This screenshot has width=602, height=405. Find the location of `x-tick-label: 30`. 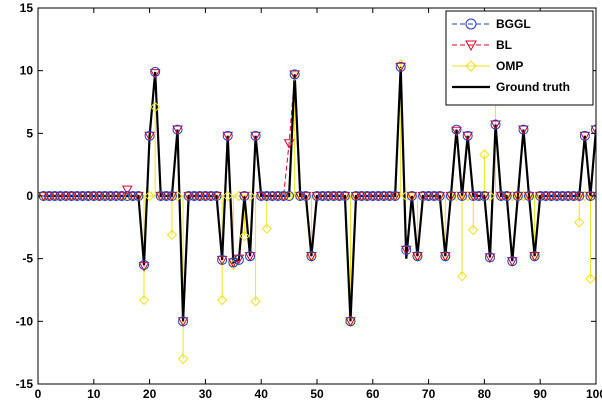

x-tick-label: 30 is located at coordinates (206, 394).